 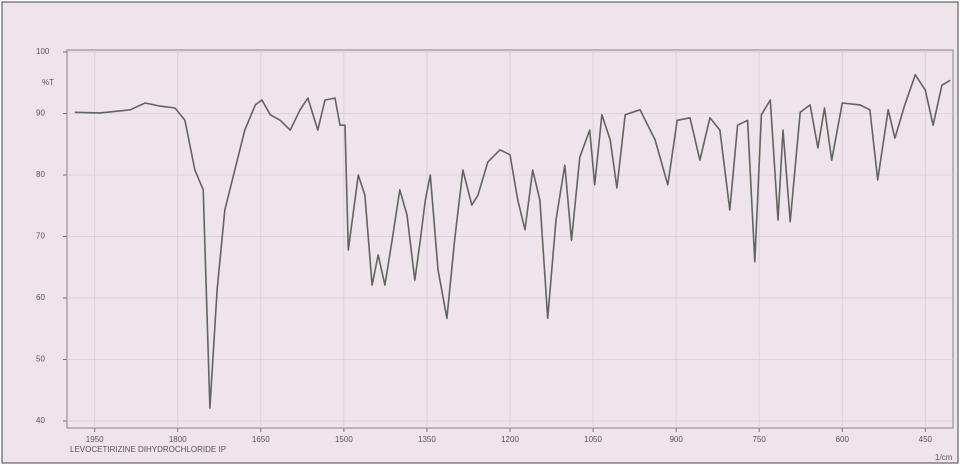 What do you see at coordinates (261, 439) in the screenshot?
I see `x-tick-label: 1650` at bounding box center [261, 439].